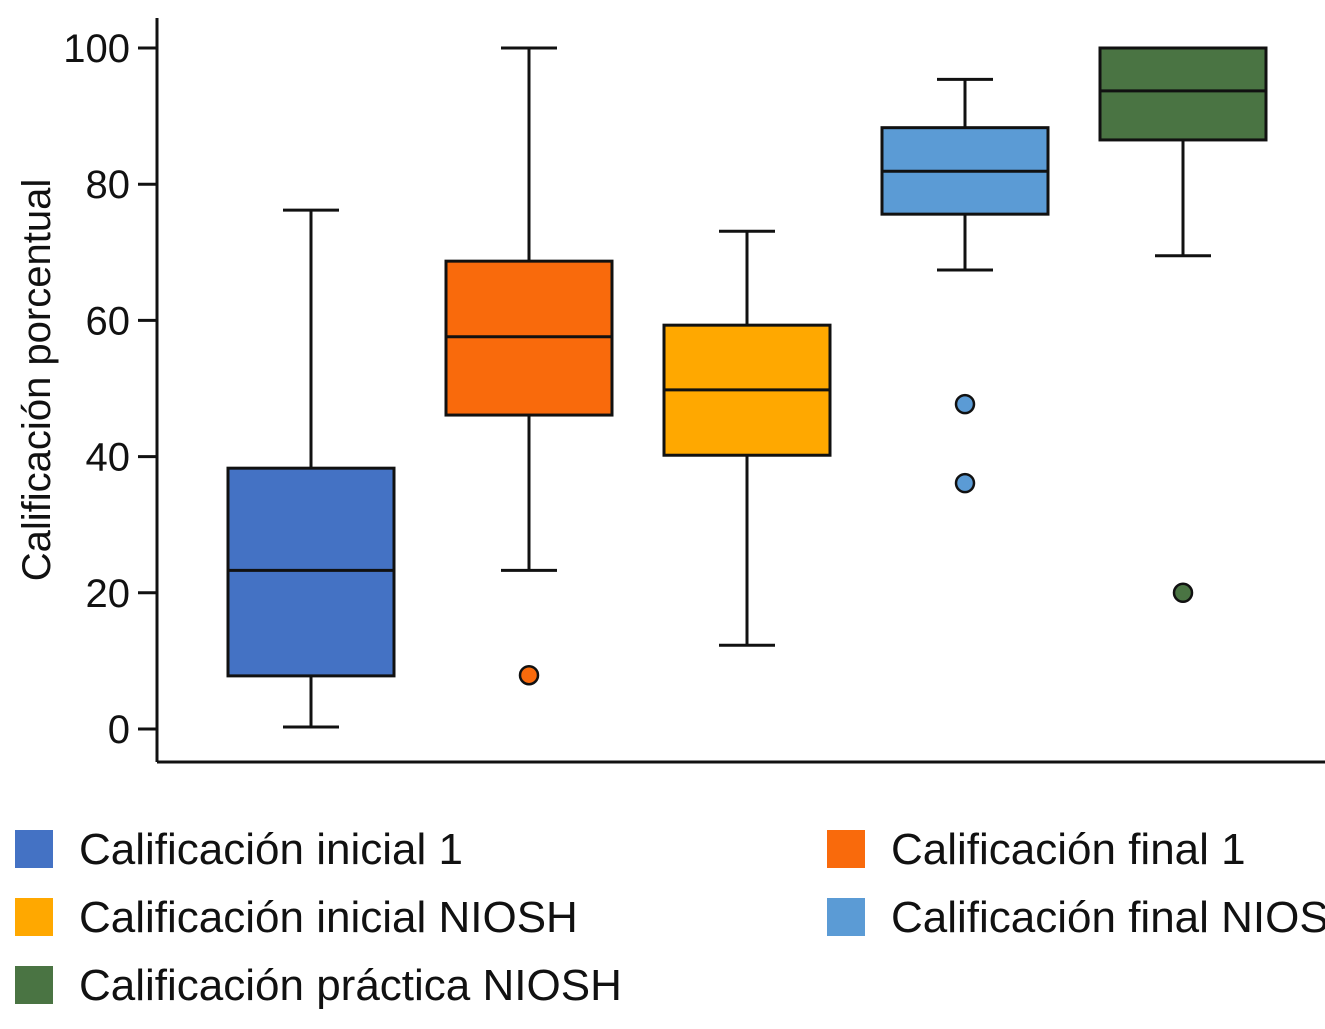 This screenshot has width=1325, height=1029. What do you see at coordinates (1068, 849) in the screenshot?
I see `legend-label: Calificación final 1` at bounding box center [1068, 849].